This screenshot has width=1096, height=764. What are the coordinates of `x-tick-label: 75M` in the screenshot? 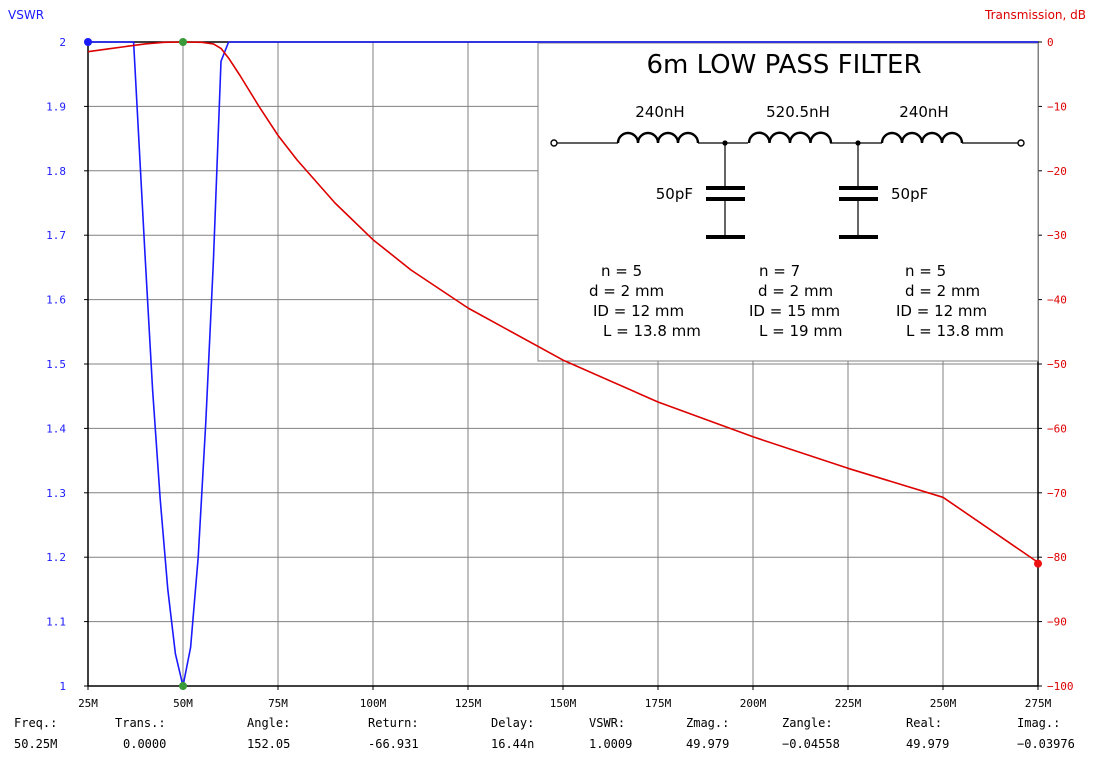 It's located at (278, 703).